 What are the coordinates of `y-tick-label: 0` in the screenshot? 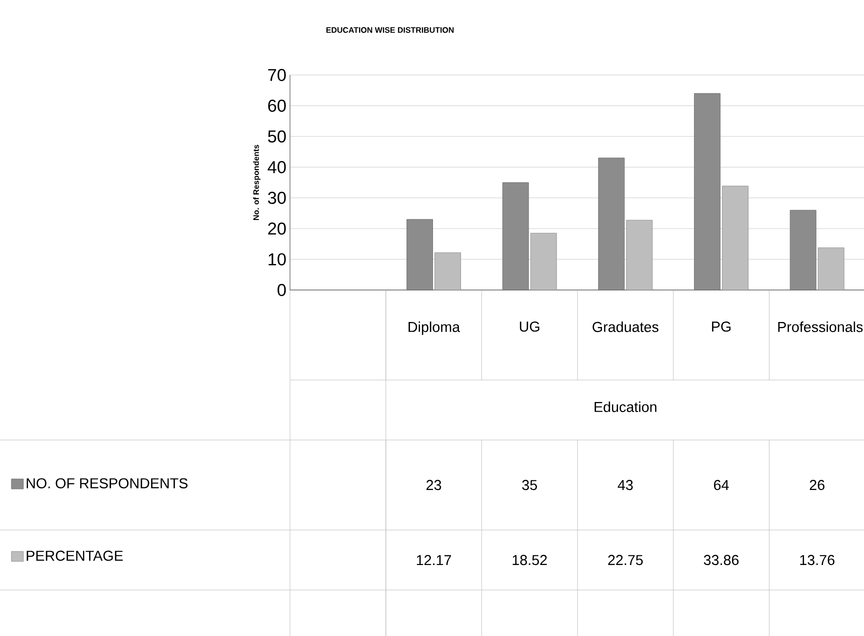 It's located at (282, 290).